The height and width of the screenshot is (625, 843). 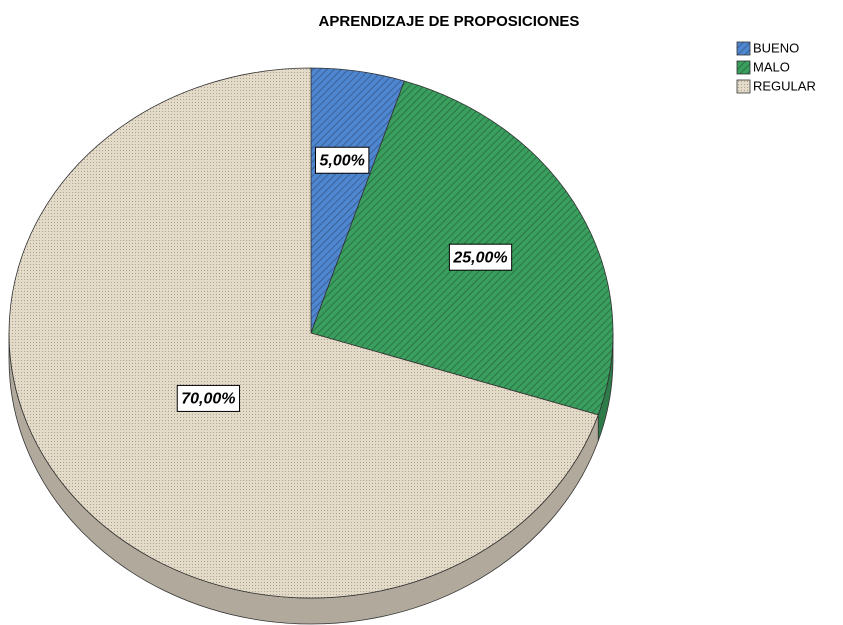 What do you see at coordinates (449, 21) in the screenshot?
I see `chart-title: APRENDIZAJE DE PROPOSICIONES` at bounding box center [449, 21].